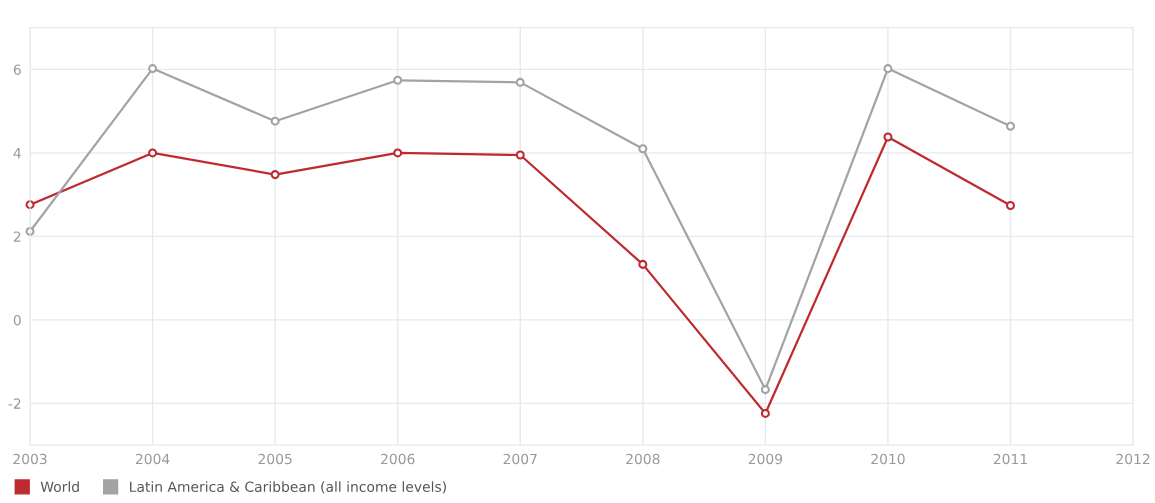  Describe the element at coordinates (30, 459) in the screenshot. I see `x-tick-label: 2003` at that location.